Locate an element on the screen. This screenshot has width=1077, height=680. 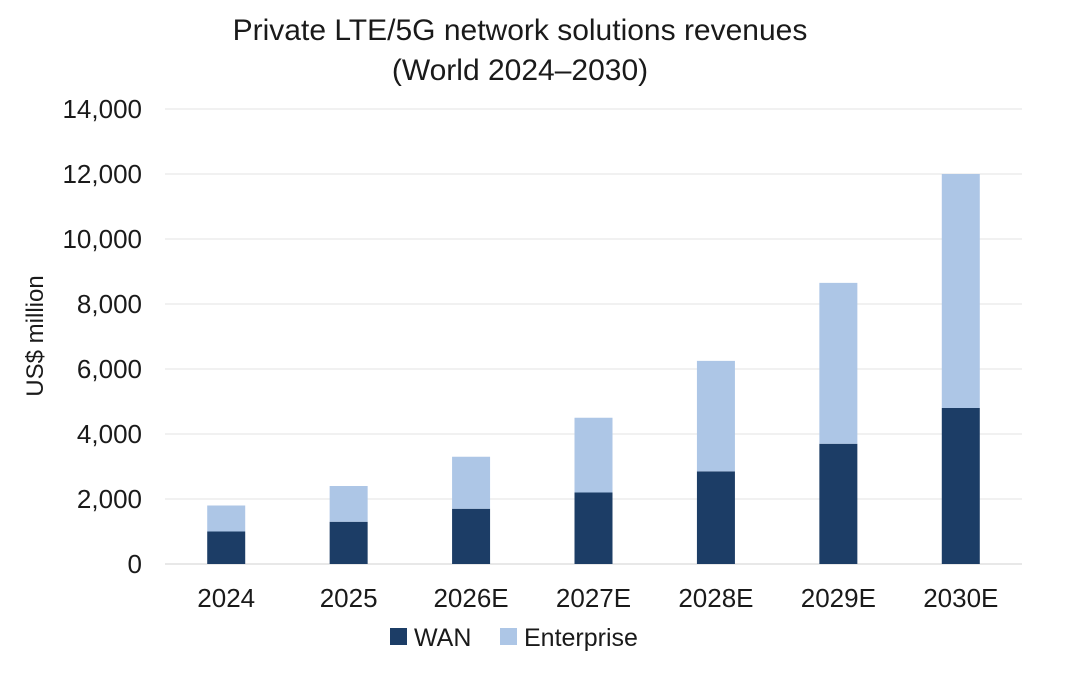
x-tick-label: 2027E is located at coordinates (593, 598).